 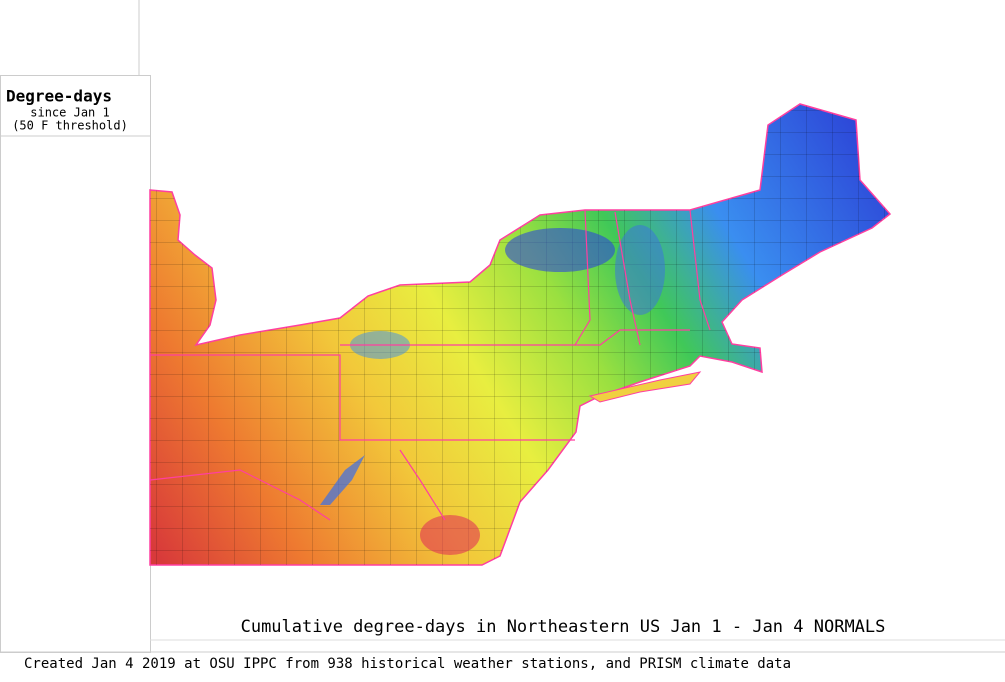 What do you see at coordinates (70, 126) in the screenshot?
I see `legend-threshold: (50 F threshold)` at bounding box center [70, 126].